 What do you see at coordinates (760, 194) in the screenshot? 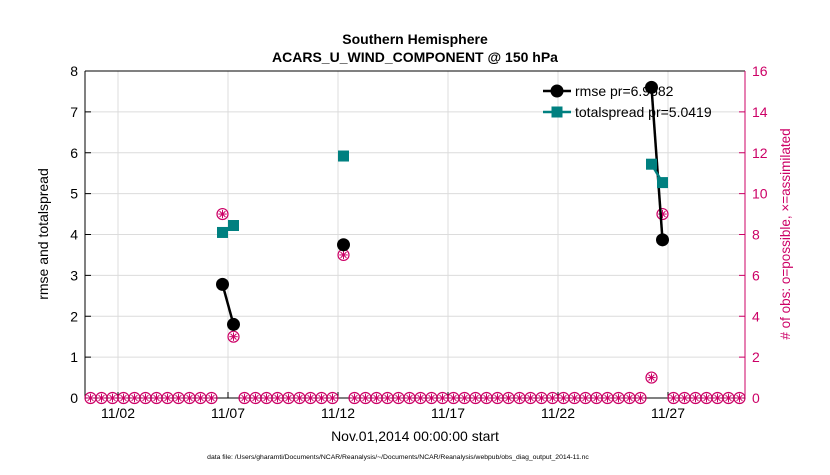
I see `y-tick-label-right: 10` at bounding box center [760, 194].